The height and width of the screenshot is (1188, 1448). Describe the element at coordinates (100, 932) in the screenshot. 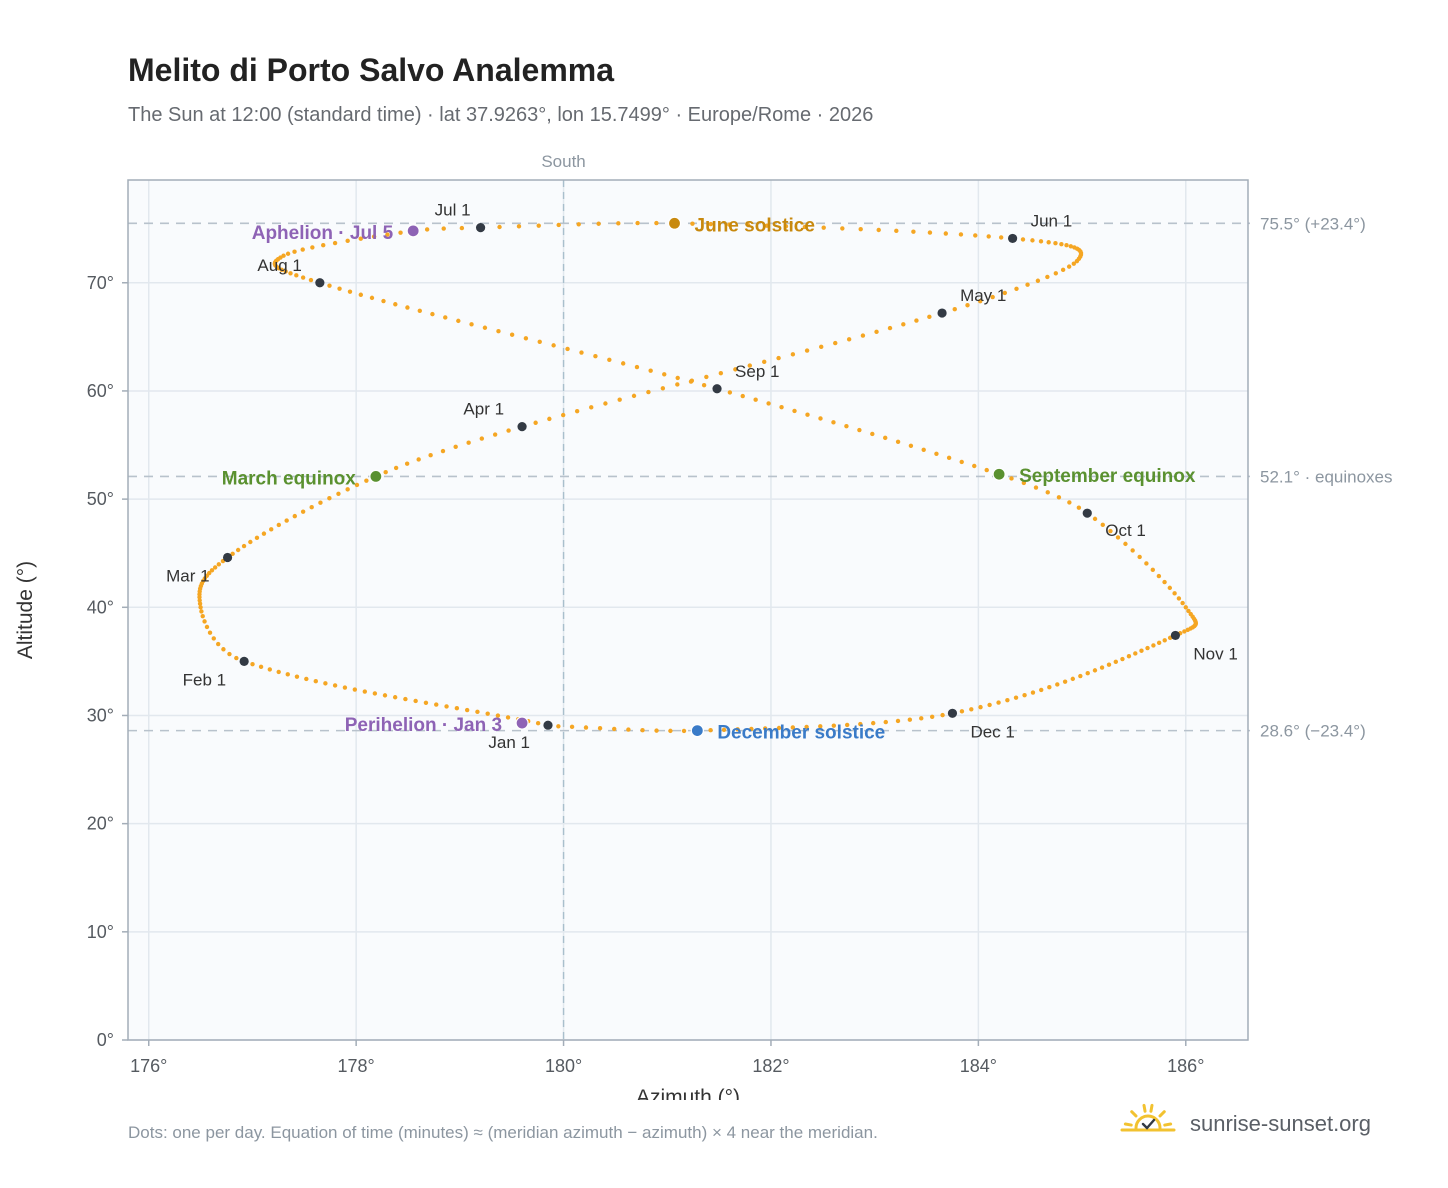

I see `y-tick-label: 10°` at that location.